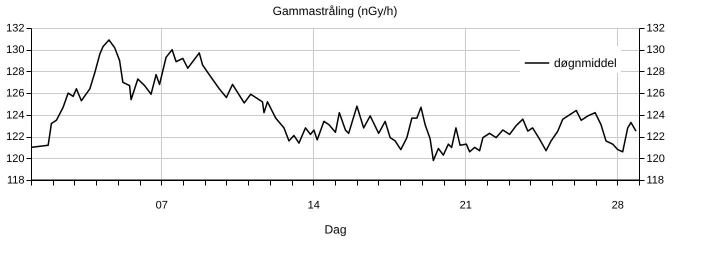 This screenshot has height=260, width=701. Describe the element at coordinates (15, 137) in the screenshot. I see `y-tick-label: 122` at that location.